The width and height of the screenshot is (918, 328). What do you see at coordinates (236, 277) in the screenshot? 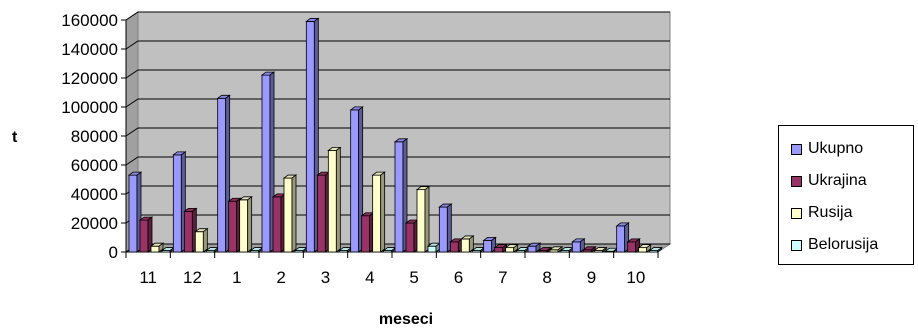
I see `x-tick-label: 1` at bounding box center [236, 277].